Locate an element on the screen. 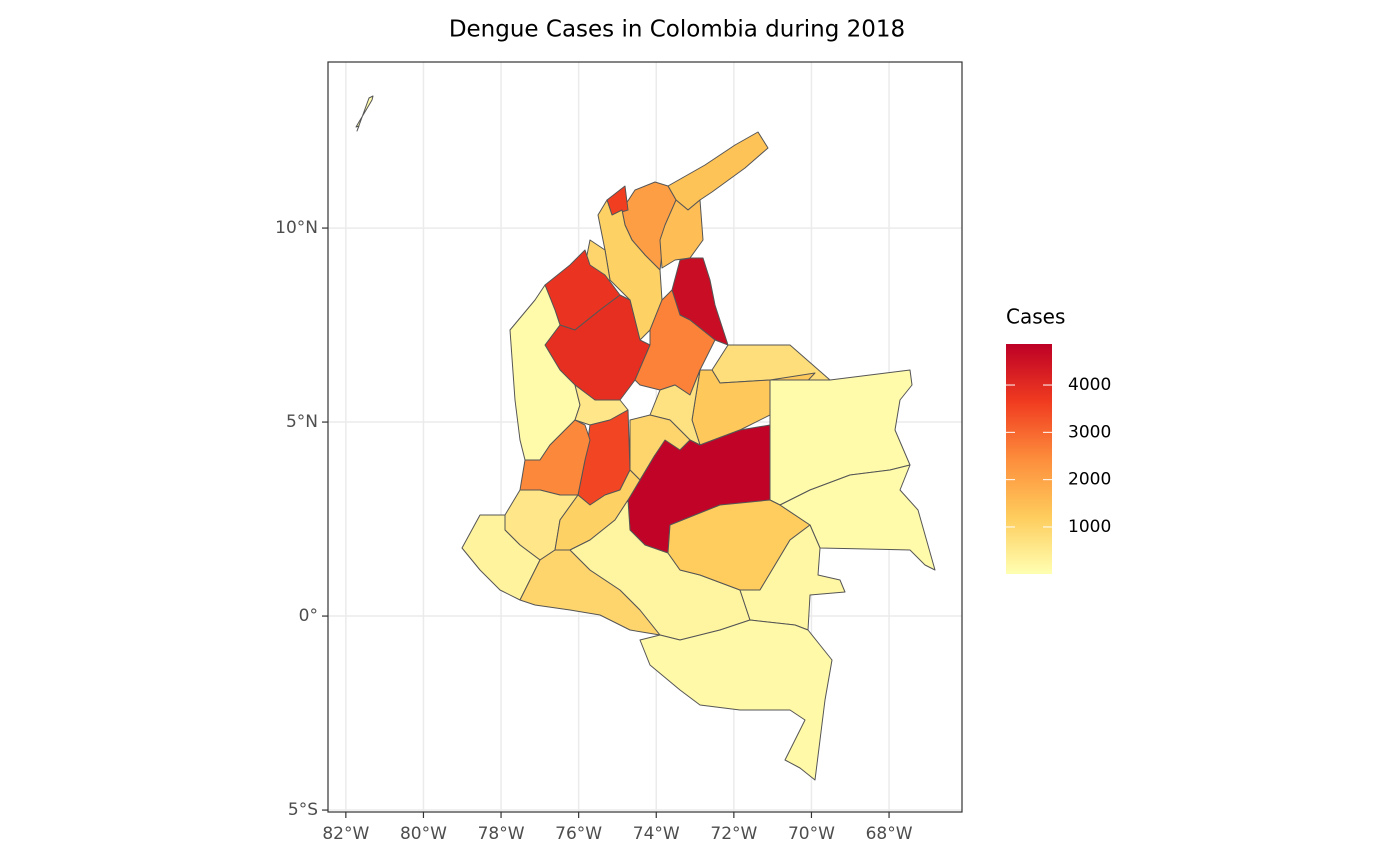  colorbar-label: 4000 is located at coordinates (1089, 385).